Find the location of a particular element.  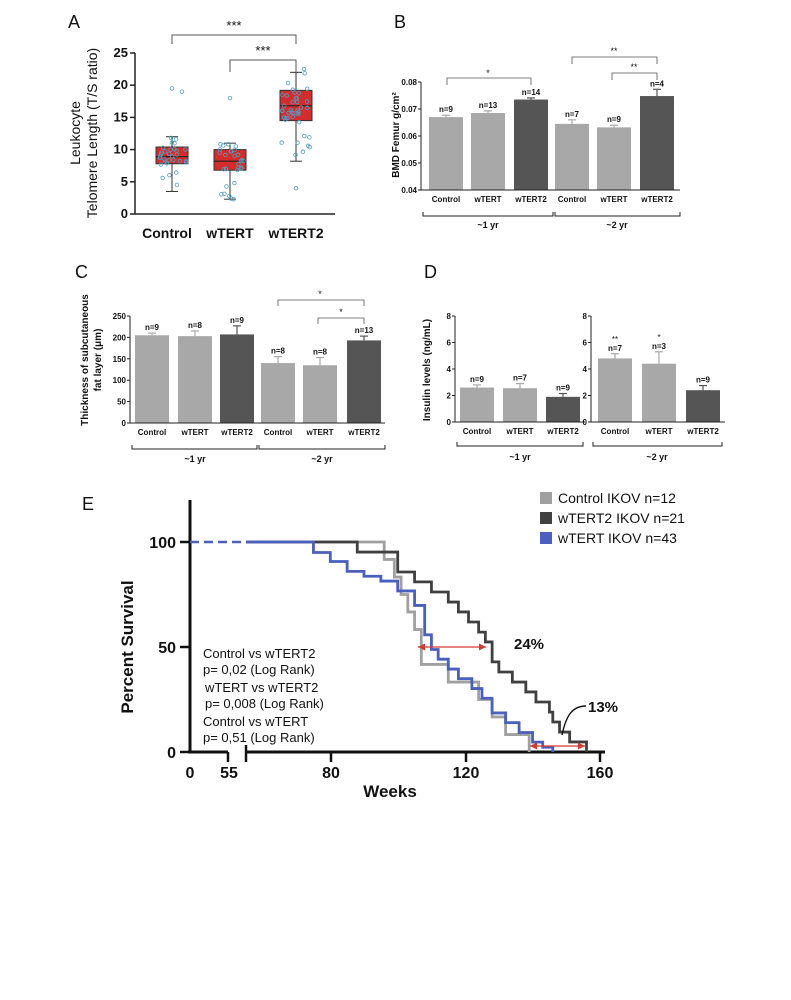

legend-swatch-wtert2 is located at coordinates (546, 518).